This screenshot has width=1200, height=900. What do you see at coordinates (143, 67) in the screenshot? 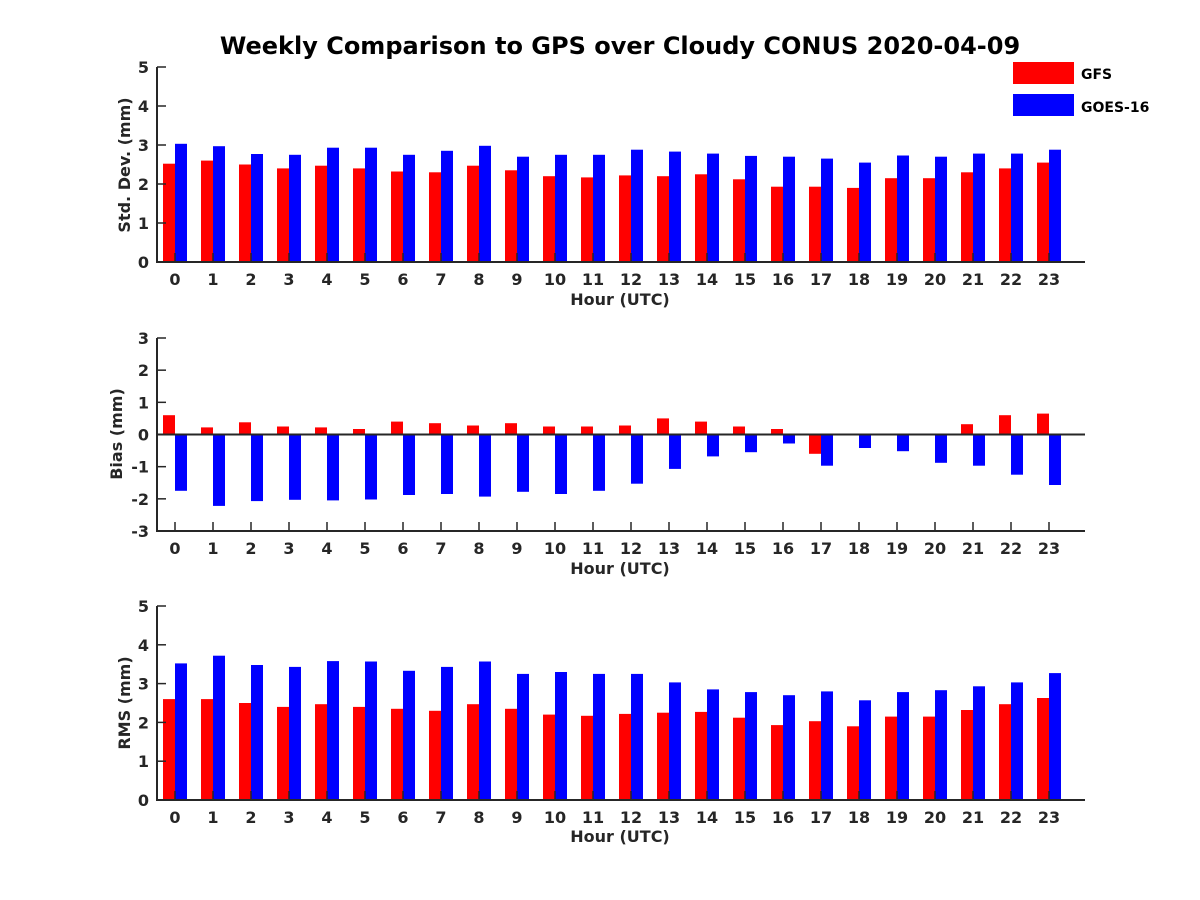
I see `y-tick-label: 5` at bounding box center [143, 67].